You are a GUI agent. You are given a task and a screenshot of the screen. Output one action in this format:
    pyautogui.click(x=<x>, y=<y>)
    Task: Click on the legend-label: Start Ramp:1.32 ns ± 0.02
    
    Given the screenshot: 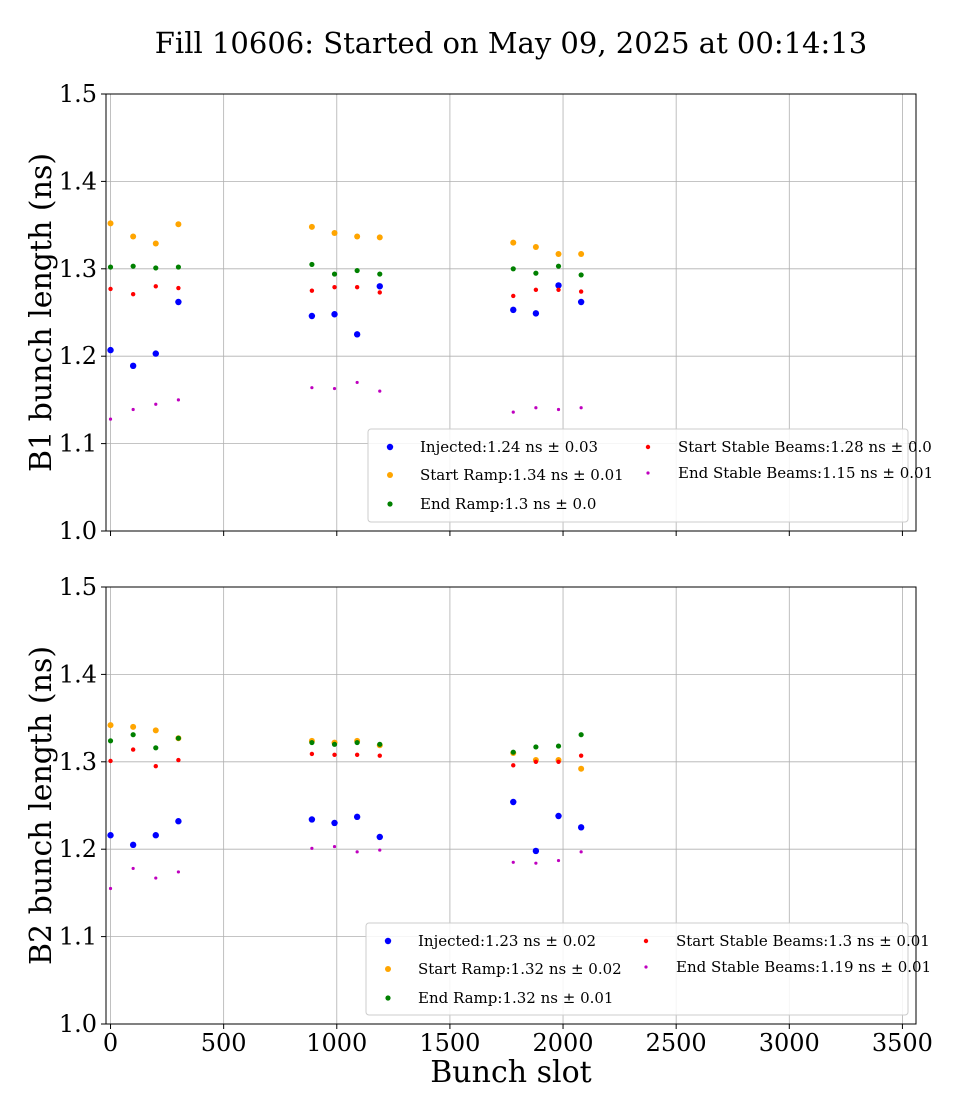 What is the action you would take?
    pyautogui.click(x=520, y=969)
    